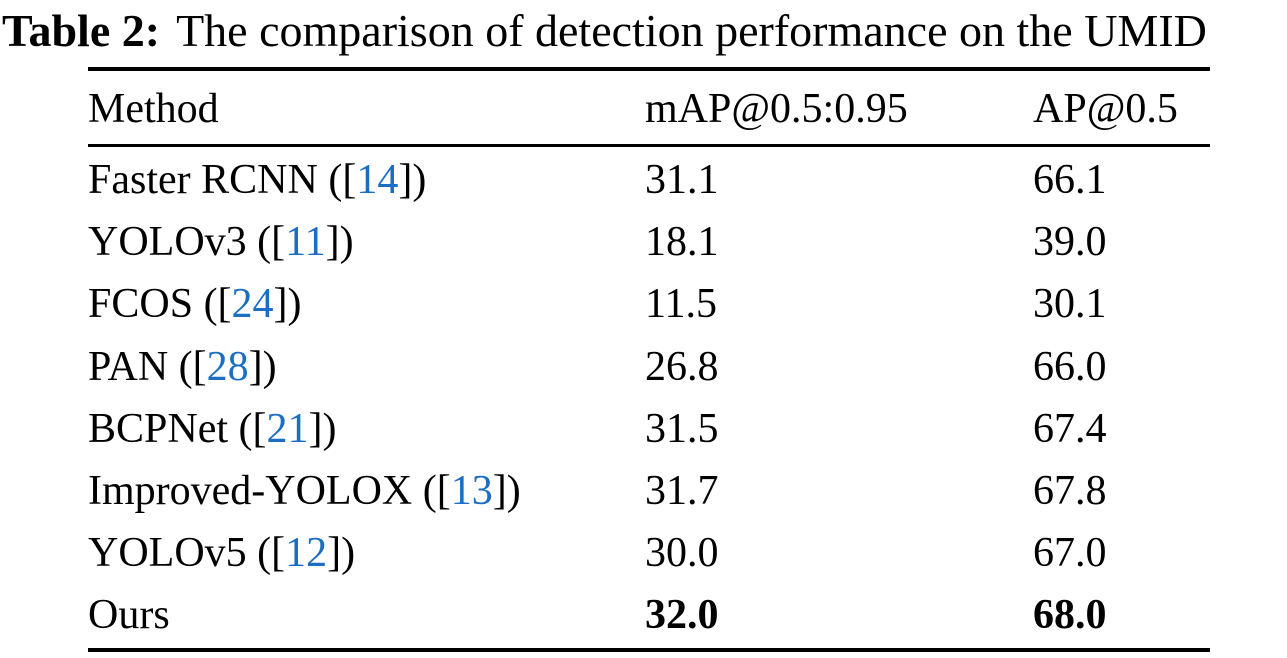 This screenshot has height=658, width=1287. What do you see at coordinates (682, 615) in the screenshot?
I see `map-value: 32.0` at bounding box center [682, 615].